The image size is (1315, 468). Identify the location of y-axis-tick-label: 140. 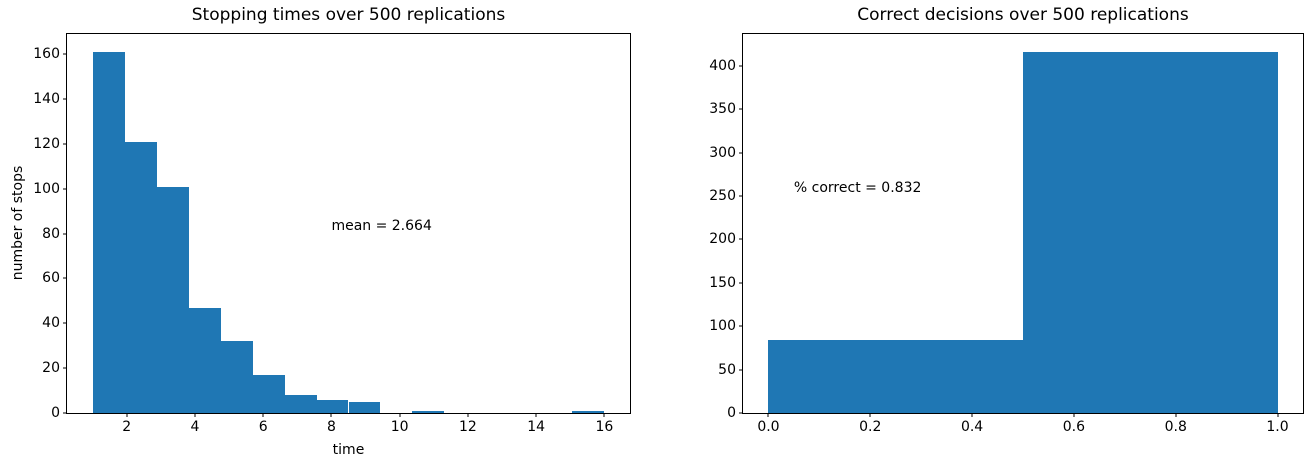
(46, 99).